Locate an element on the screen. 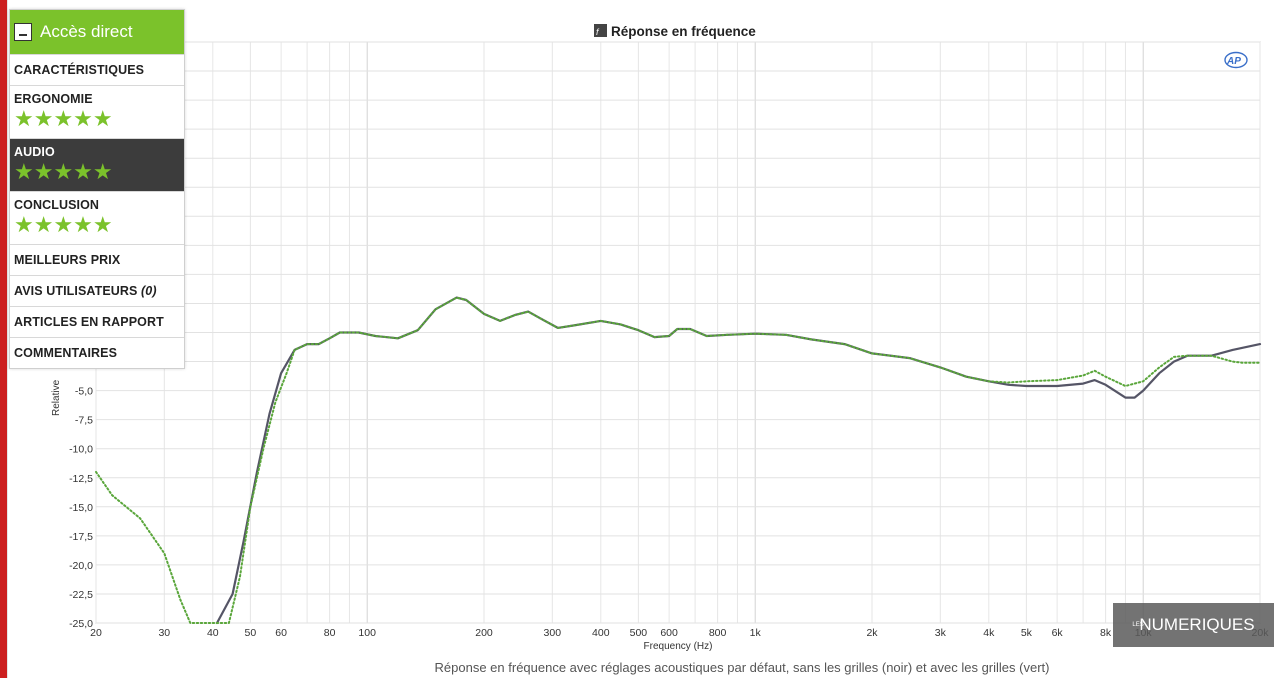 Image resolution: width=1274 pixels, height=678 pixels. x-tick-label: 6k is located at coordinates (1058, 633).